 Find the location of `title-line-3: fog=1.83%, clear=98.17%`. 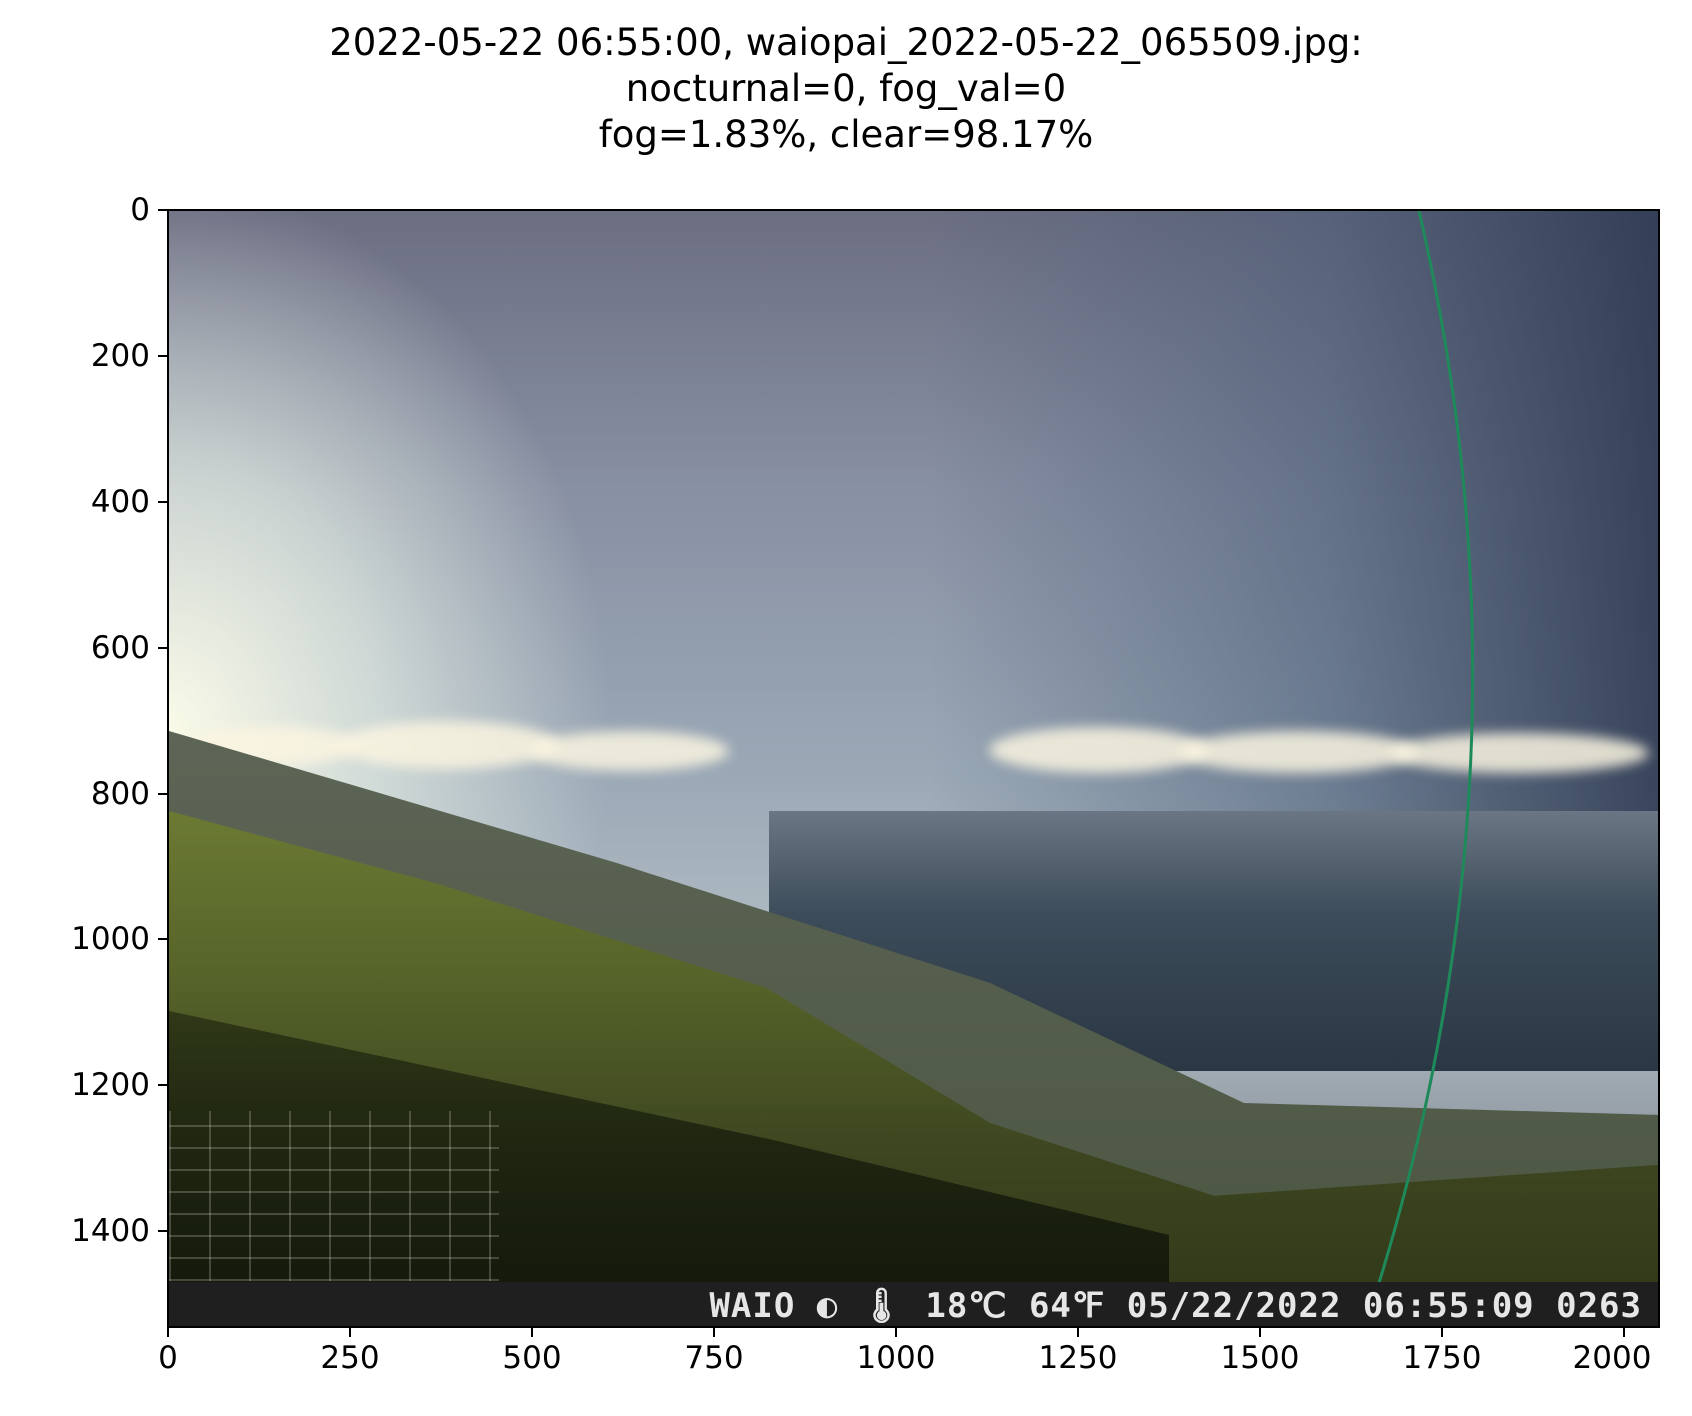

title-line-3: fog=1.83%, clear=98.17% is located at coordinates (846, 134).